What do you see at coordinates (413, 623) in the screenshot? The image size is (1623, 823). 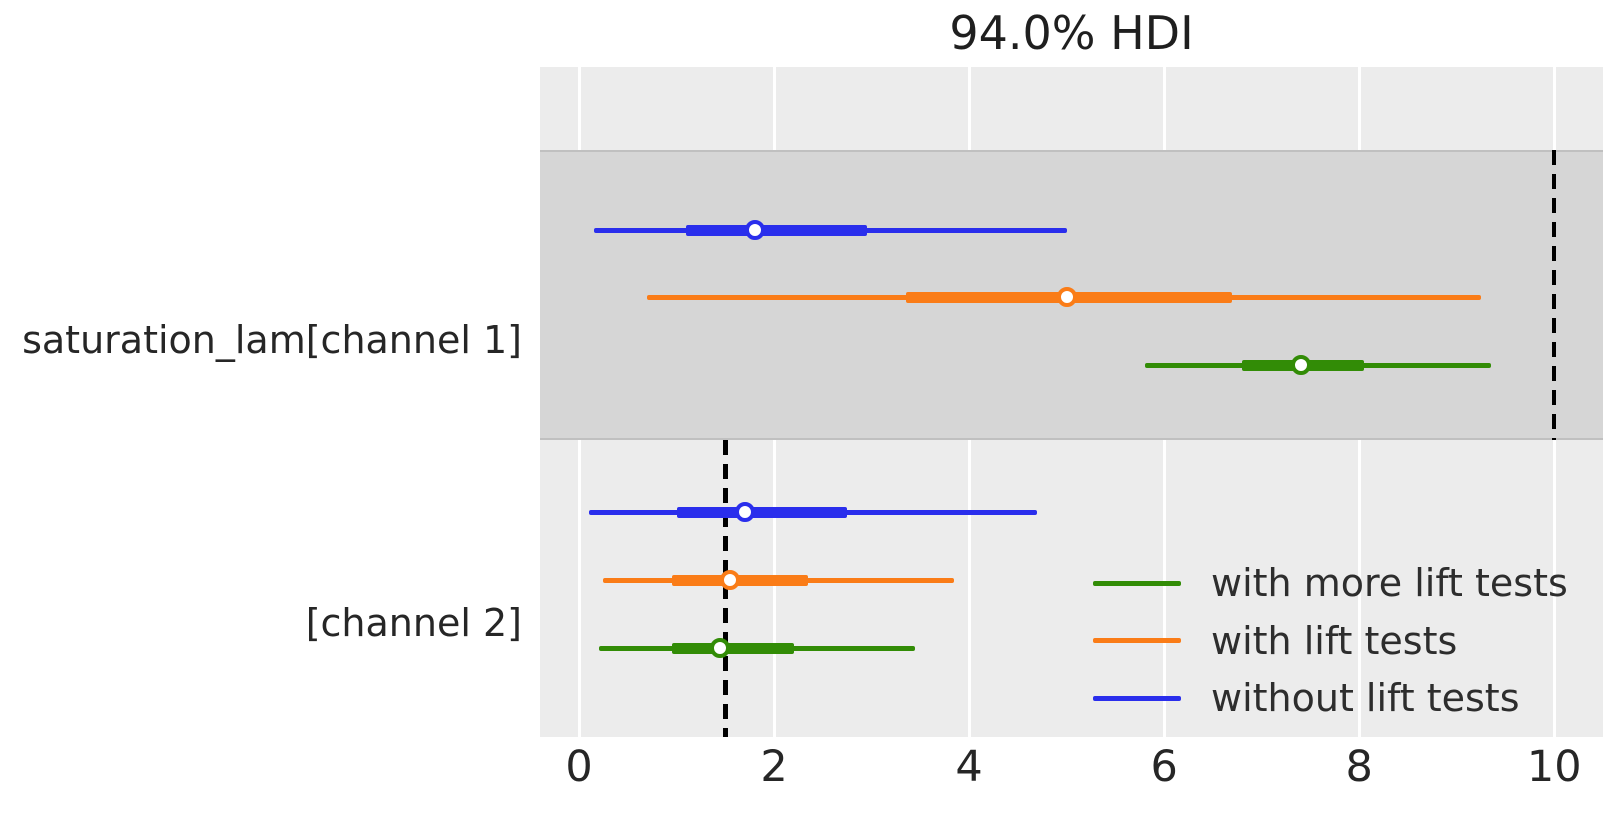 I see `row-label: [channel 2]` at bounding box center [413, 623].